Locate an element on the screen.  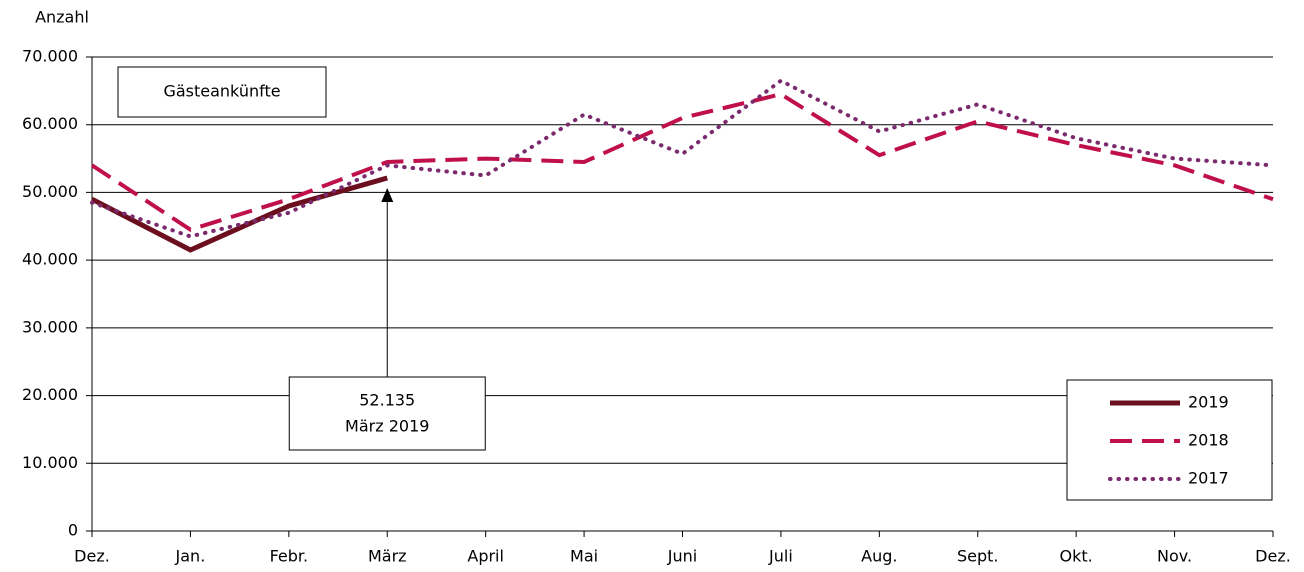
chart-title: Gästeankünfte is located at coordinates (221, 91).